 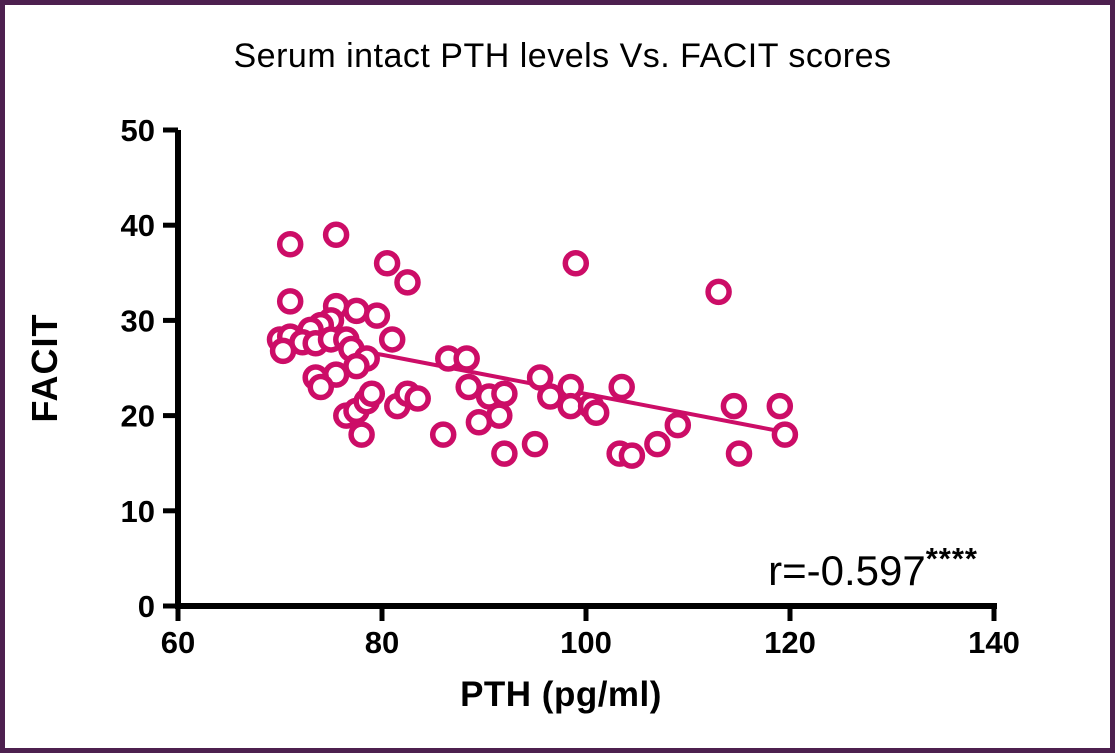 I want to click on x-tick-label: 140, so click(x=994, y=642).